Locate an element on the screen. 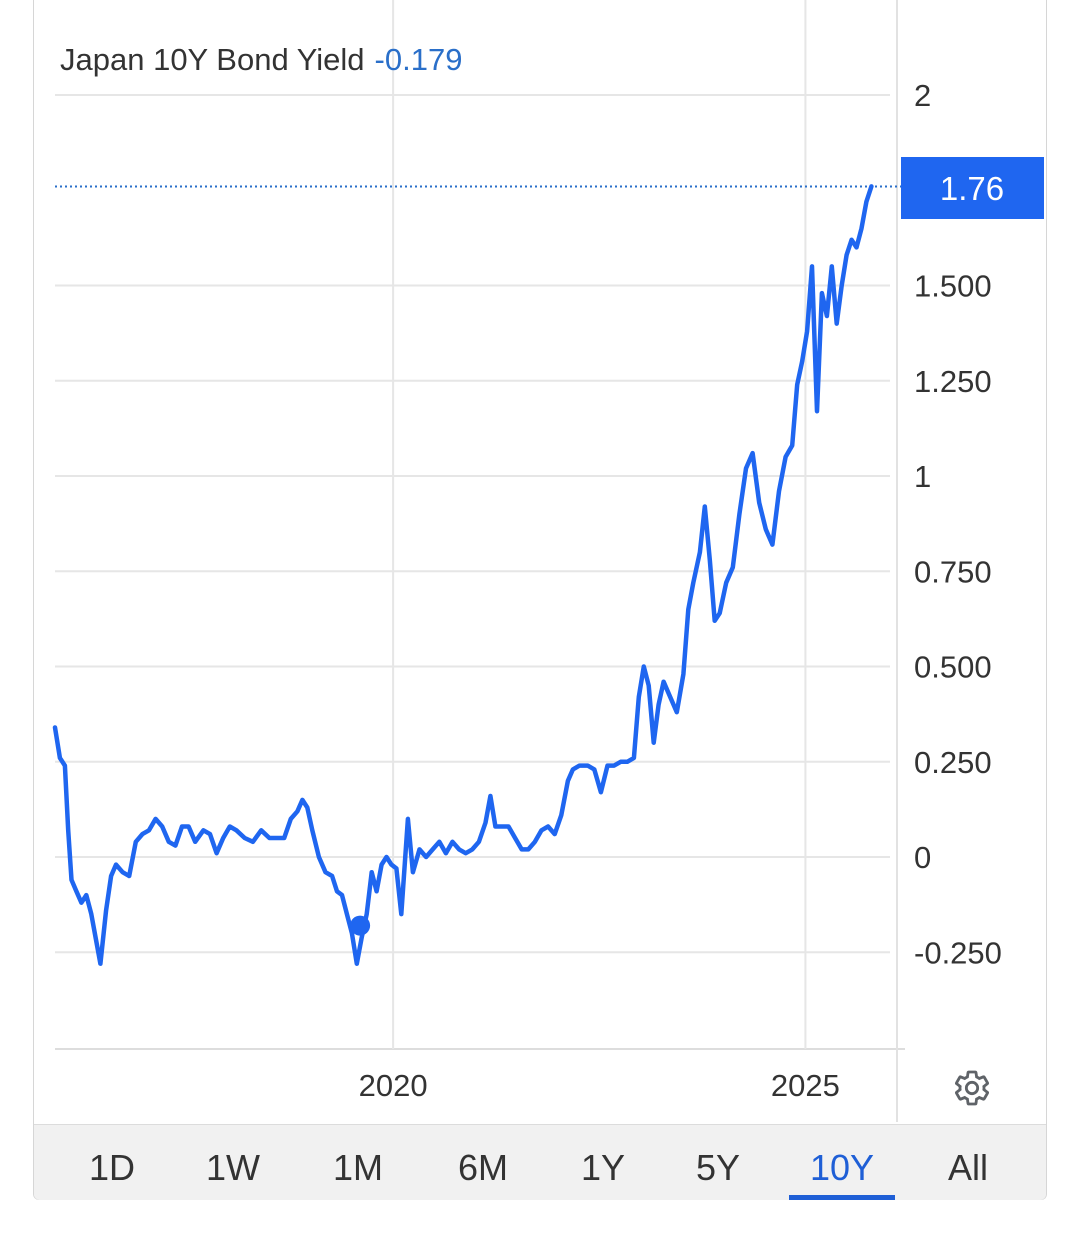 Image resolution: width=1079 pixels, height=1236 pixels. y-tick-label: 1.250 is located at coordinates (953, 381).